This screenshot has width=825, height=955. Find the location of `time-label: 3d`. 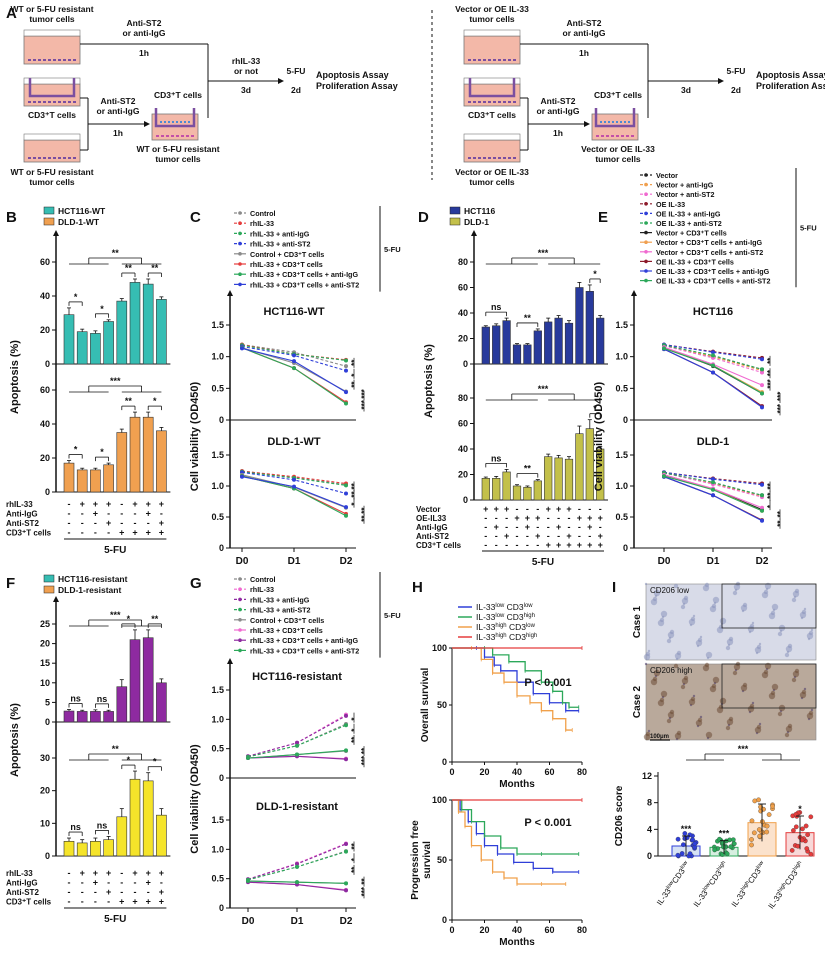

time-label: 3d is located at coordinates (686, 90).